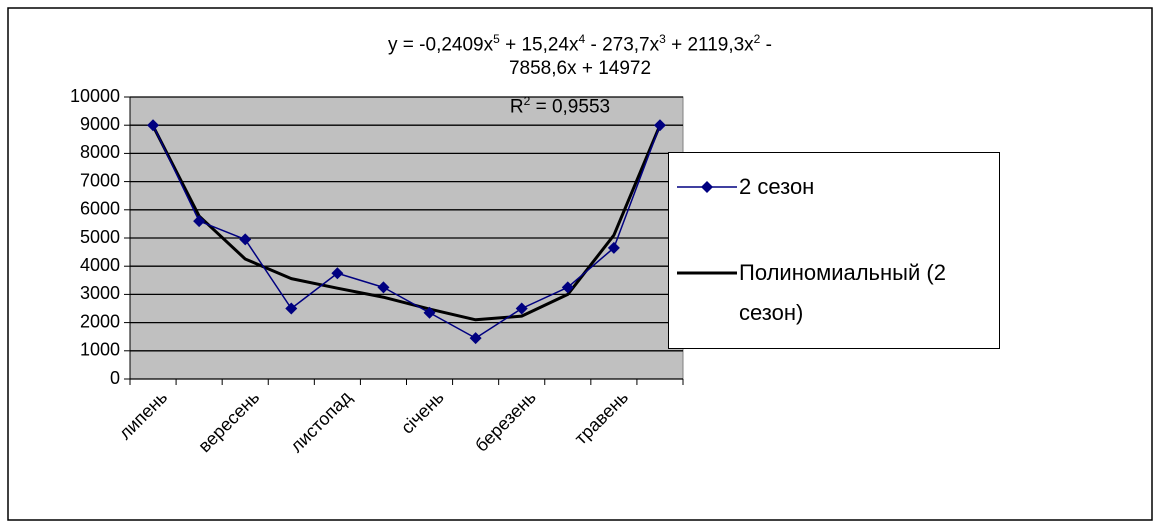 The image size is (1160, 528). What do you see at coordinates (570, 107) in the screenshot?
I see `equation-text: = 0,9553` at bounding box center [570, 107].